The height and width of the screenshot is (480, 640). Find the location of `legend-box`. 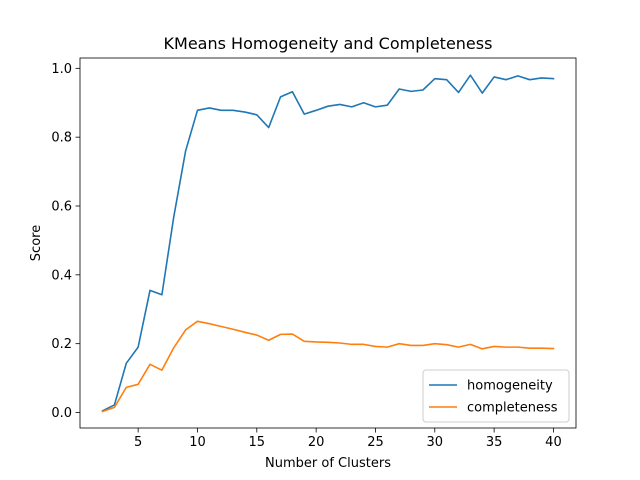

legend-box is located at coordinates (496, 396).